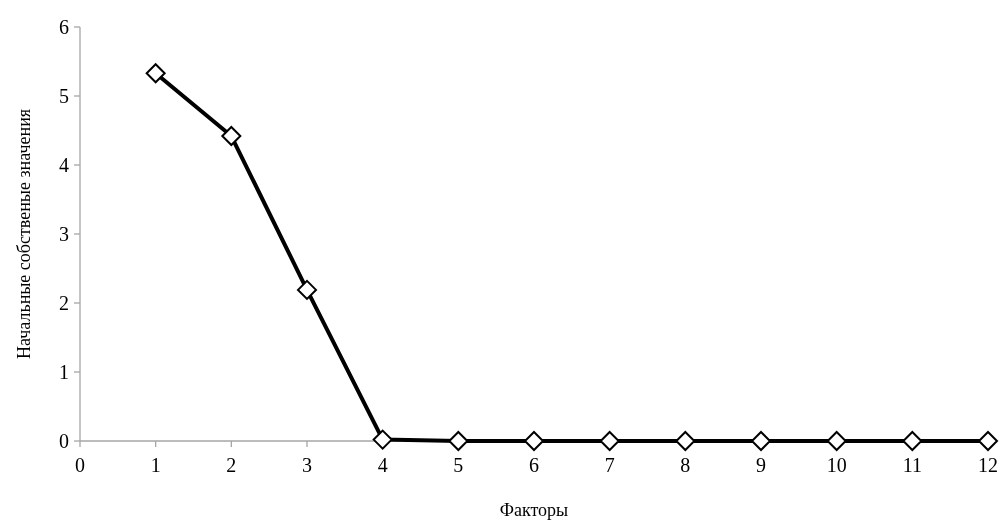  Describe the element at coordinates (64, 165) in the screenshot. I see `y-tick-label: 4` at that location.